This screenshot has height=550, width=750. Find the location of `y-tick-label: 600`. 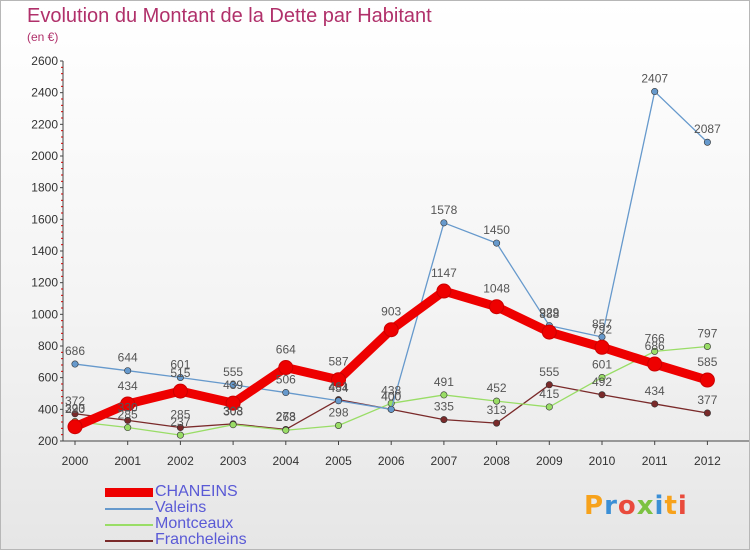

y-tick-label: 600 is located at coordinates (48, 378).